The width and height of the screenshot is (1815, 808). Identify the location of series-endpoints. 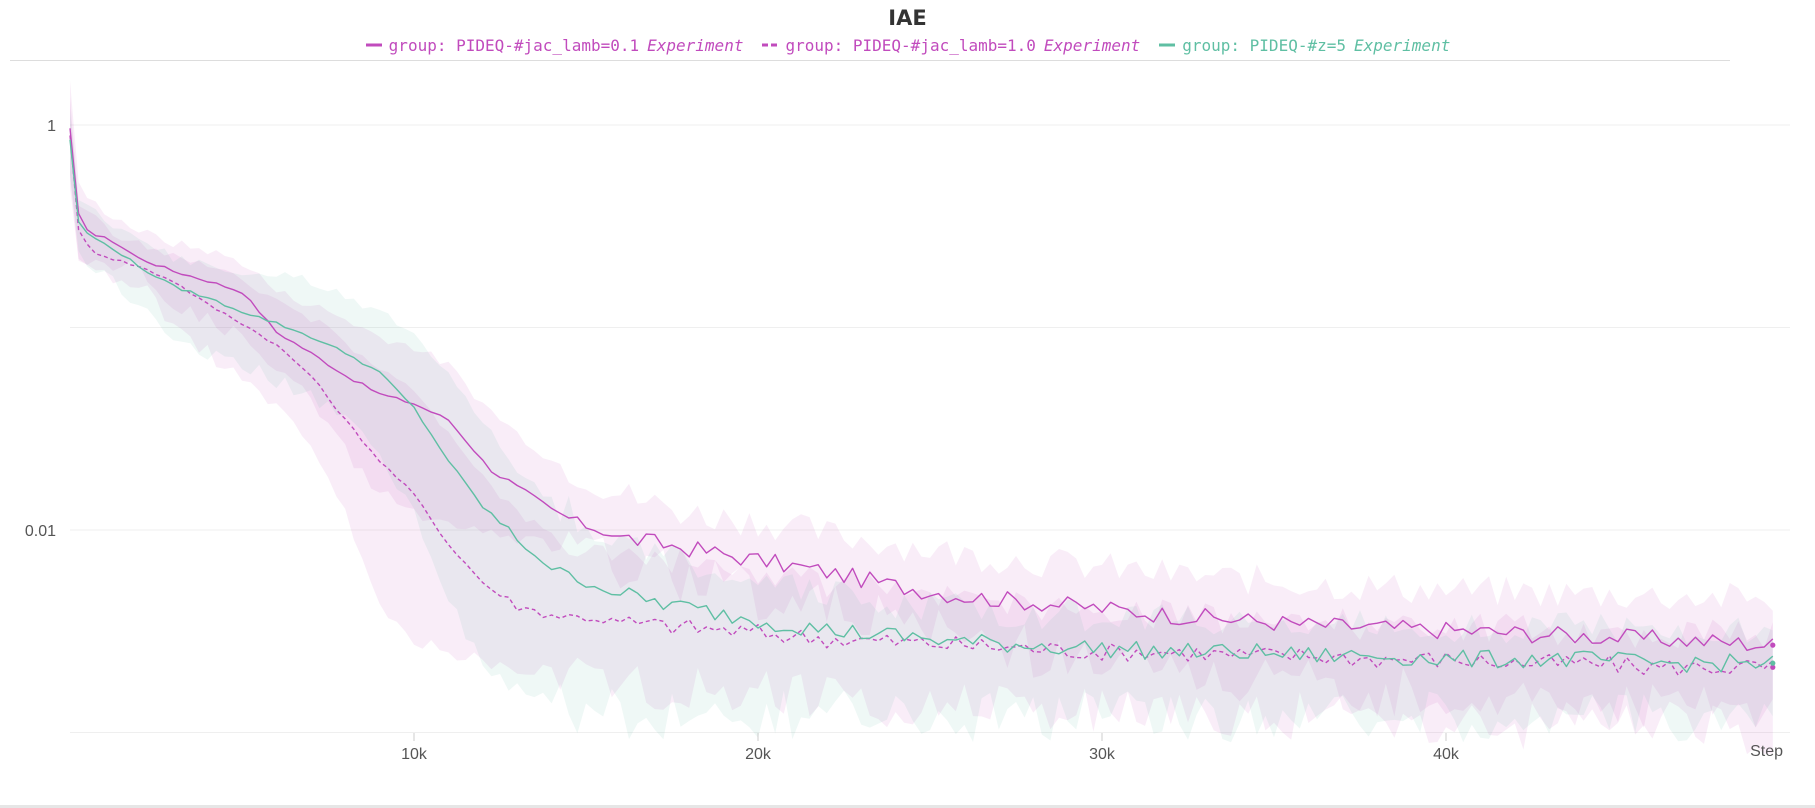
(1773, 656).